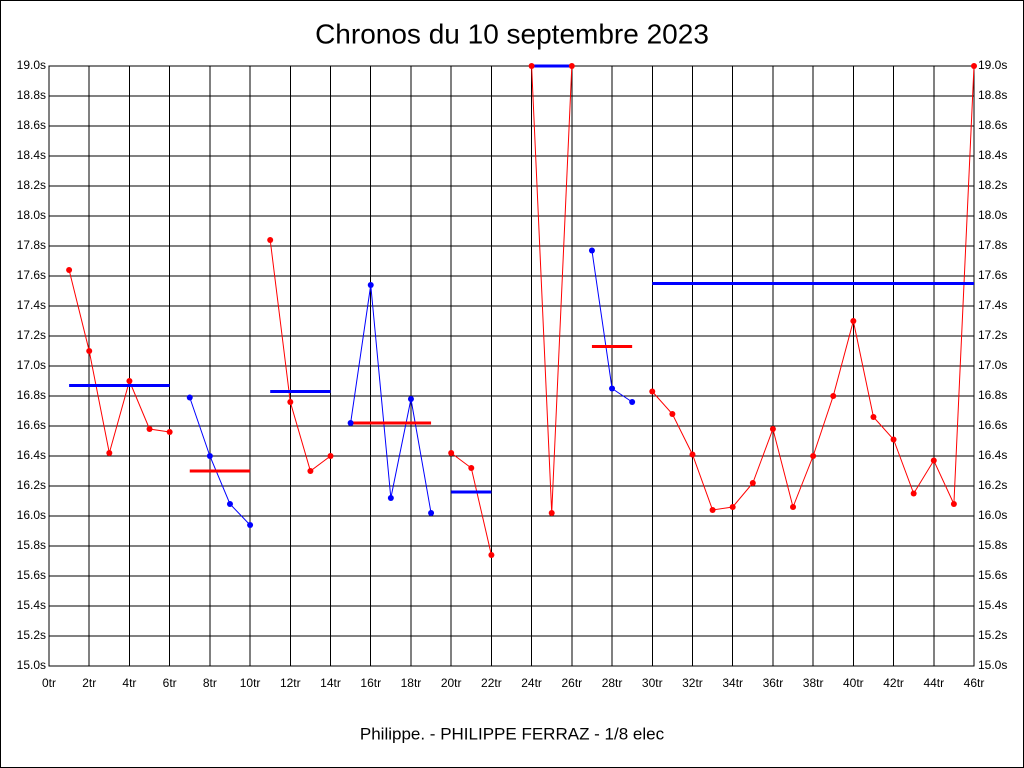 This screenshot has width=1024, height=768. I want to click on y-tick-label: 15.6s, so click(31, 575).